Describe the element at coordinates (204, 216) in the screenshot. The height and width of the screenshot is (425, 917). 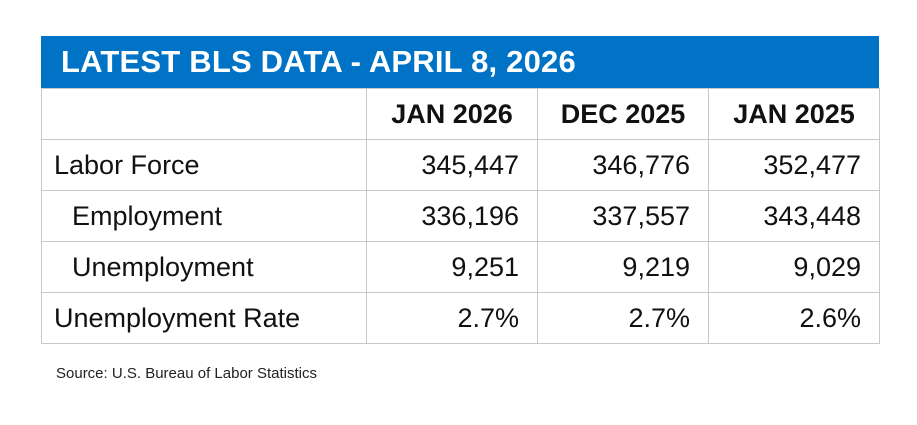
I see `row-label-employment: Employment` at that location.